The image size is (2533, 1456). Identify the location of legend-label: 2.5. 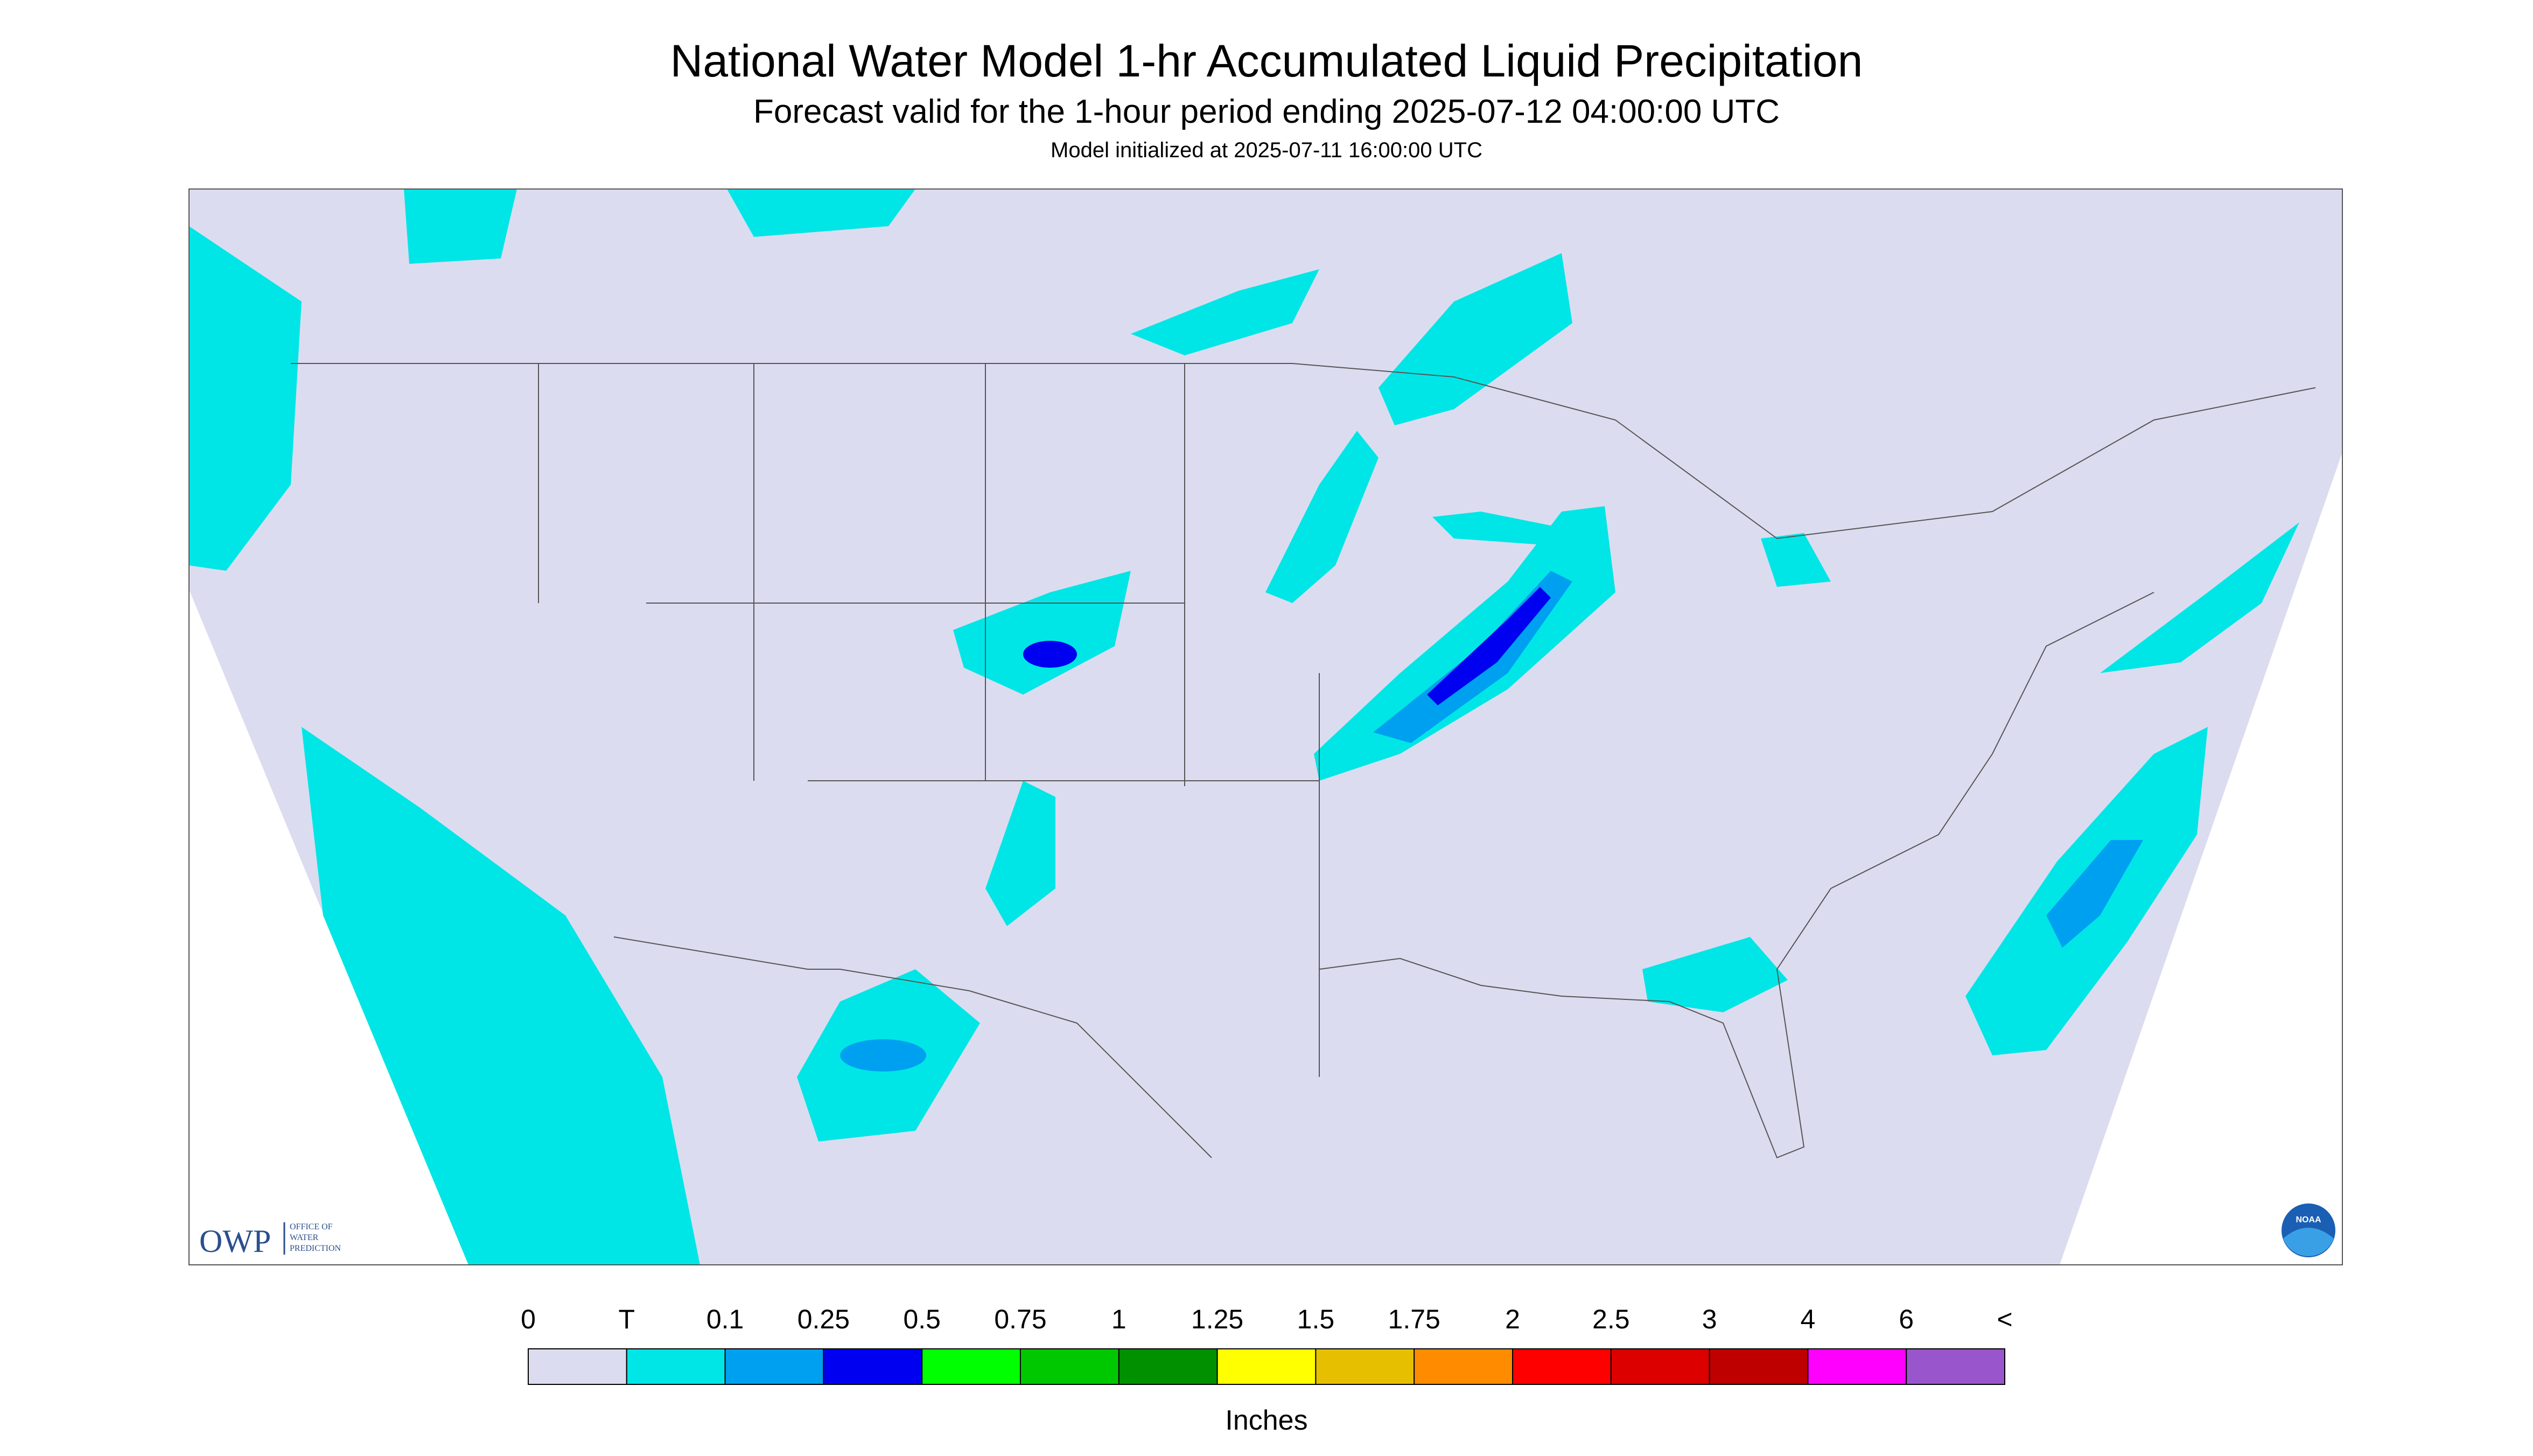
(1611, 1319).